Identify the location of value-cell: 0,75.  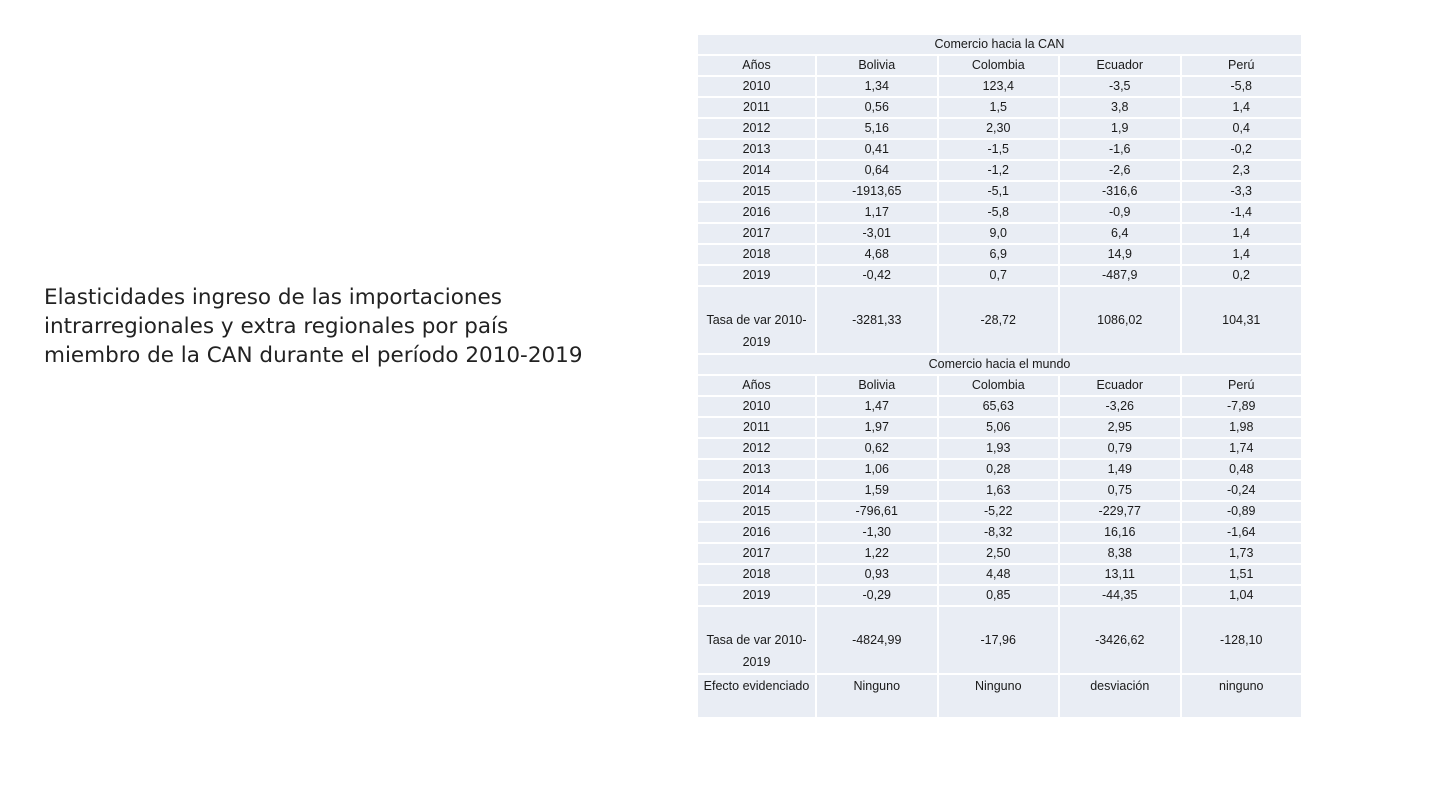
(1120, 490).